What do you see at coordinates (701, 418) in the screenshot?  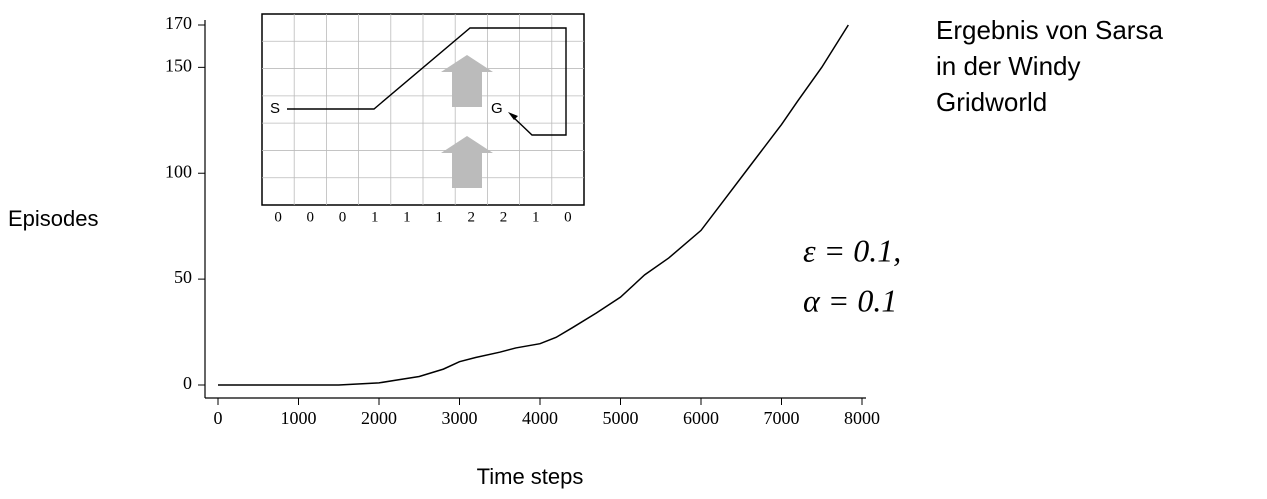 I see `x-tick-label: 6000` at bounding box center [701, 418].